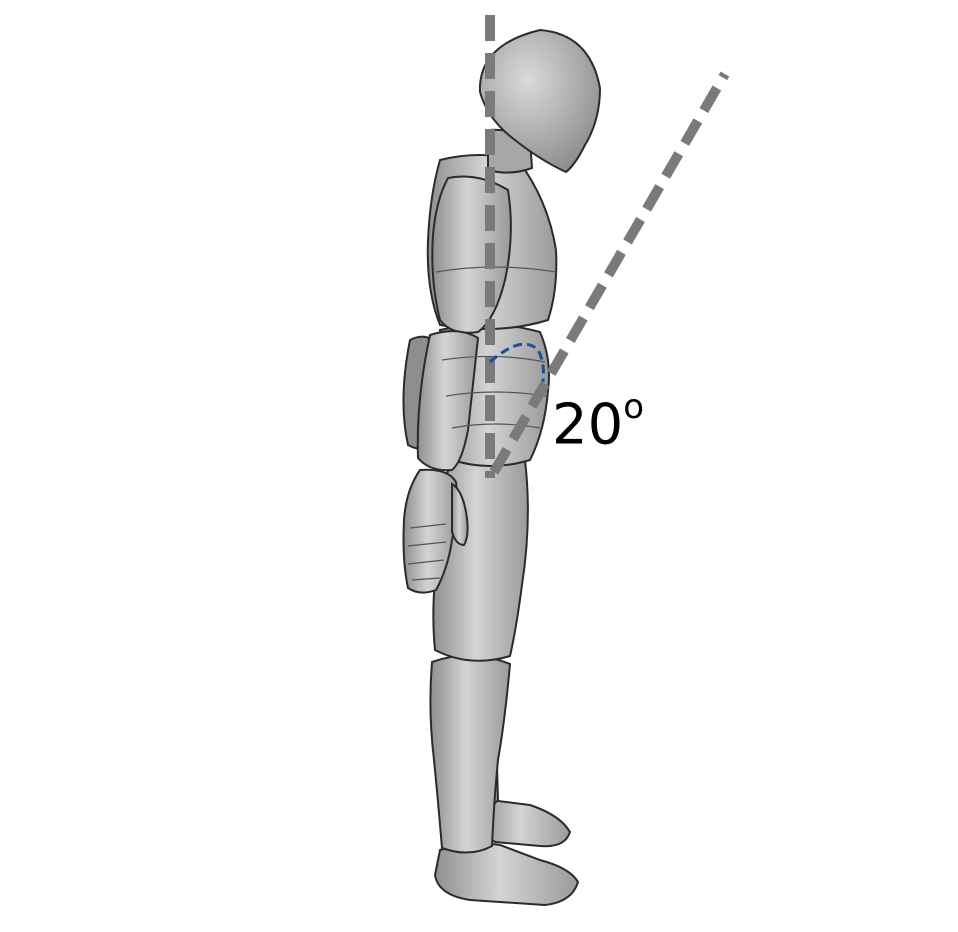 The width and height of the screenshot is (958, 932). I want to click on hand, so click(430, 531).